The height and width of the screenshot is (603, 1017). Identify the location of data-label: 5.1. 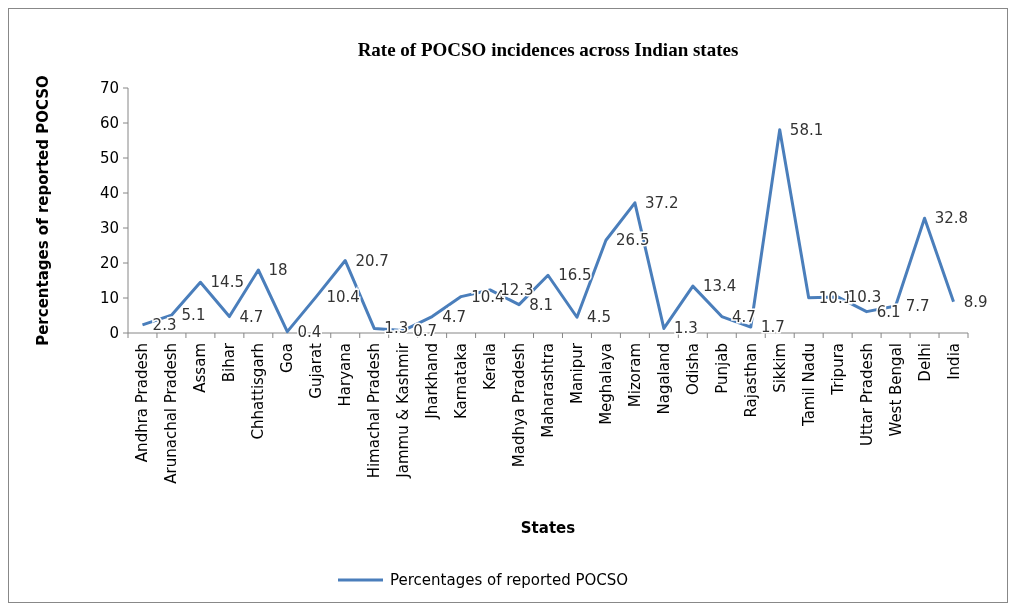
(193, 315).